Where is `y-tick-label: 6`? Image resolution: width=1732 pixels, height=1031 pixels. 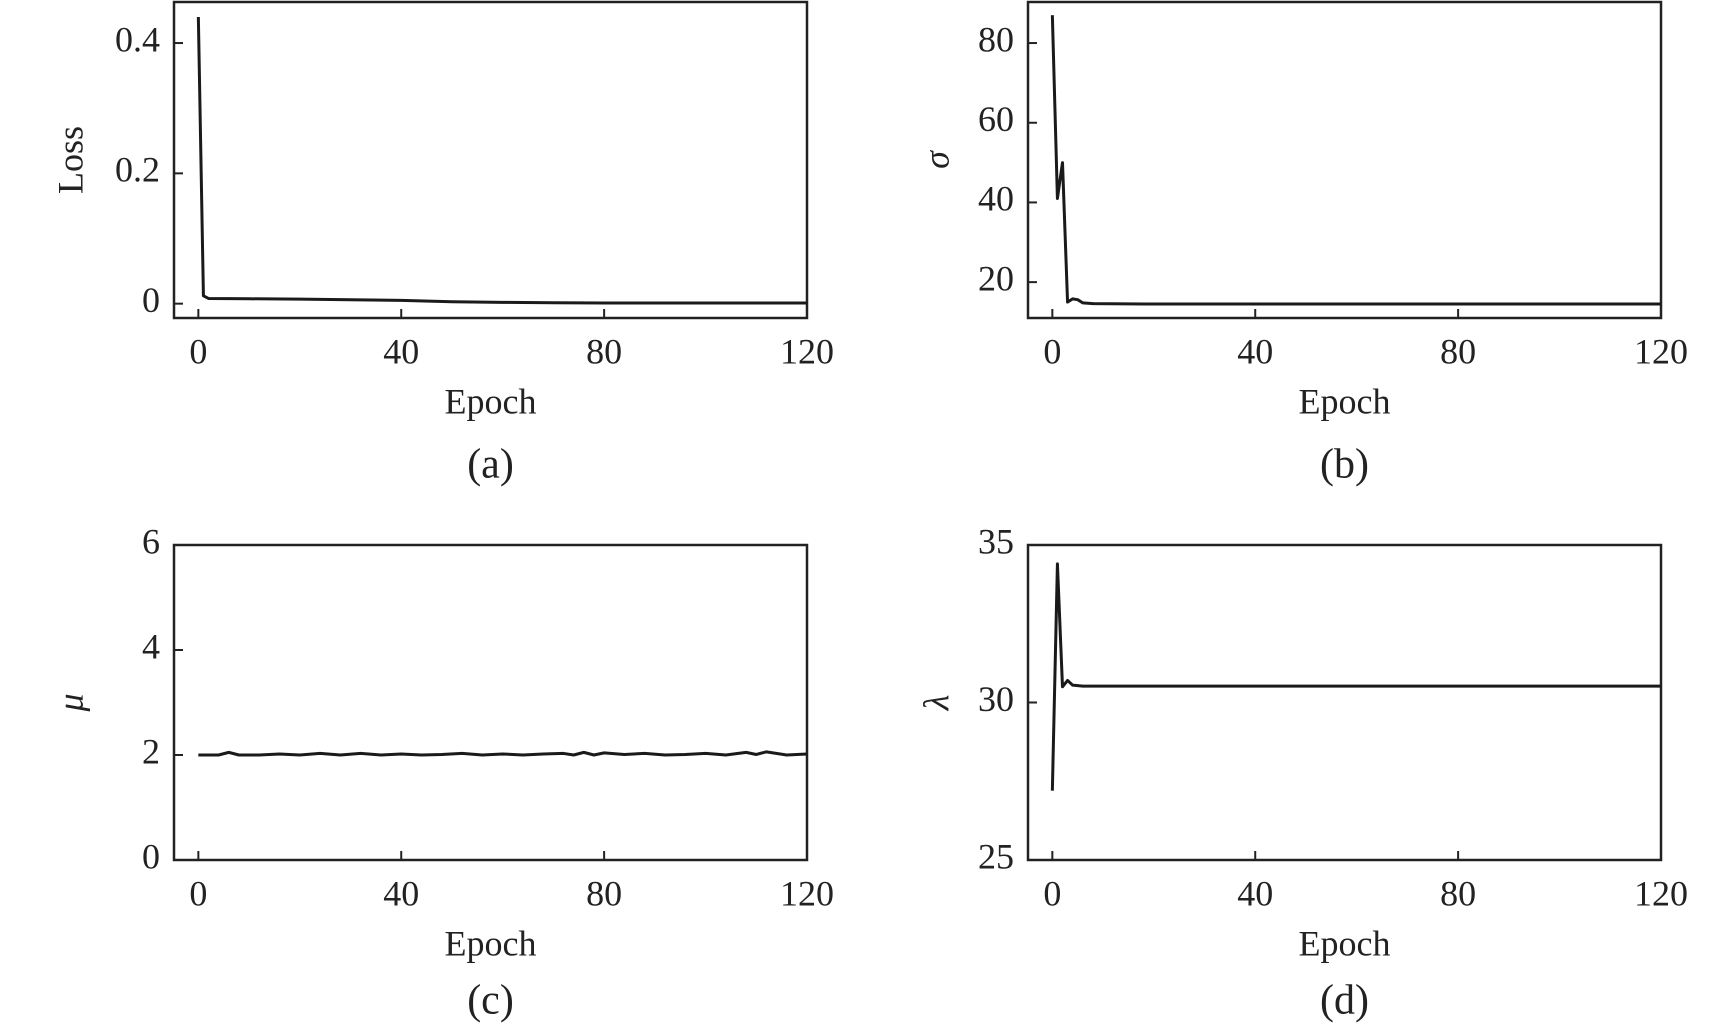 y-tick-label: 6 is located at coordinates (151, 541).